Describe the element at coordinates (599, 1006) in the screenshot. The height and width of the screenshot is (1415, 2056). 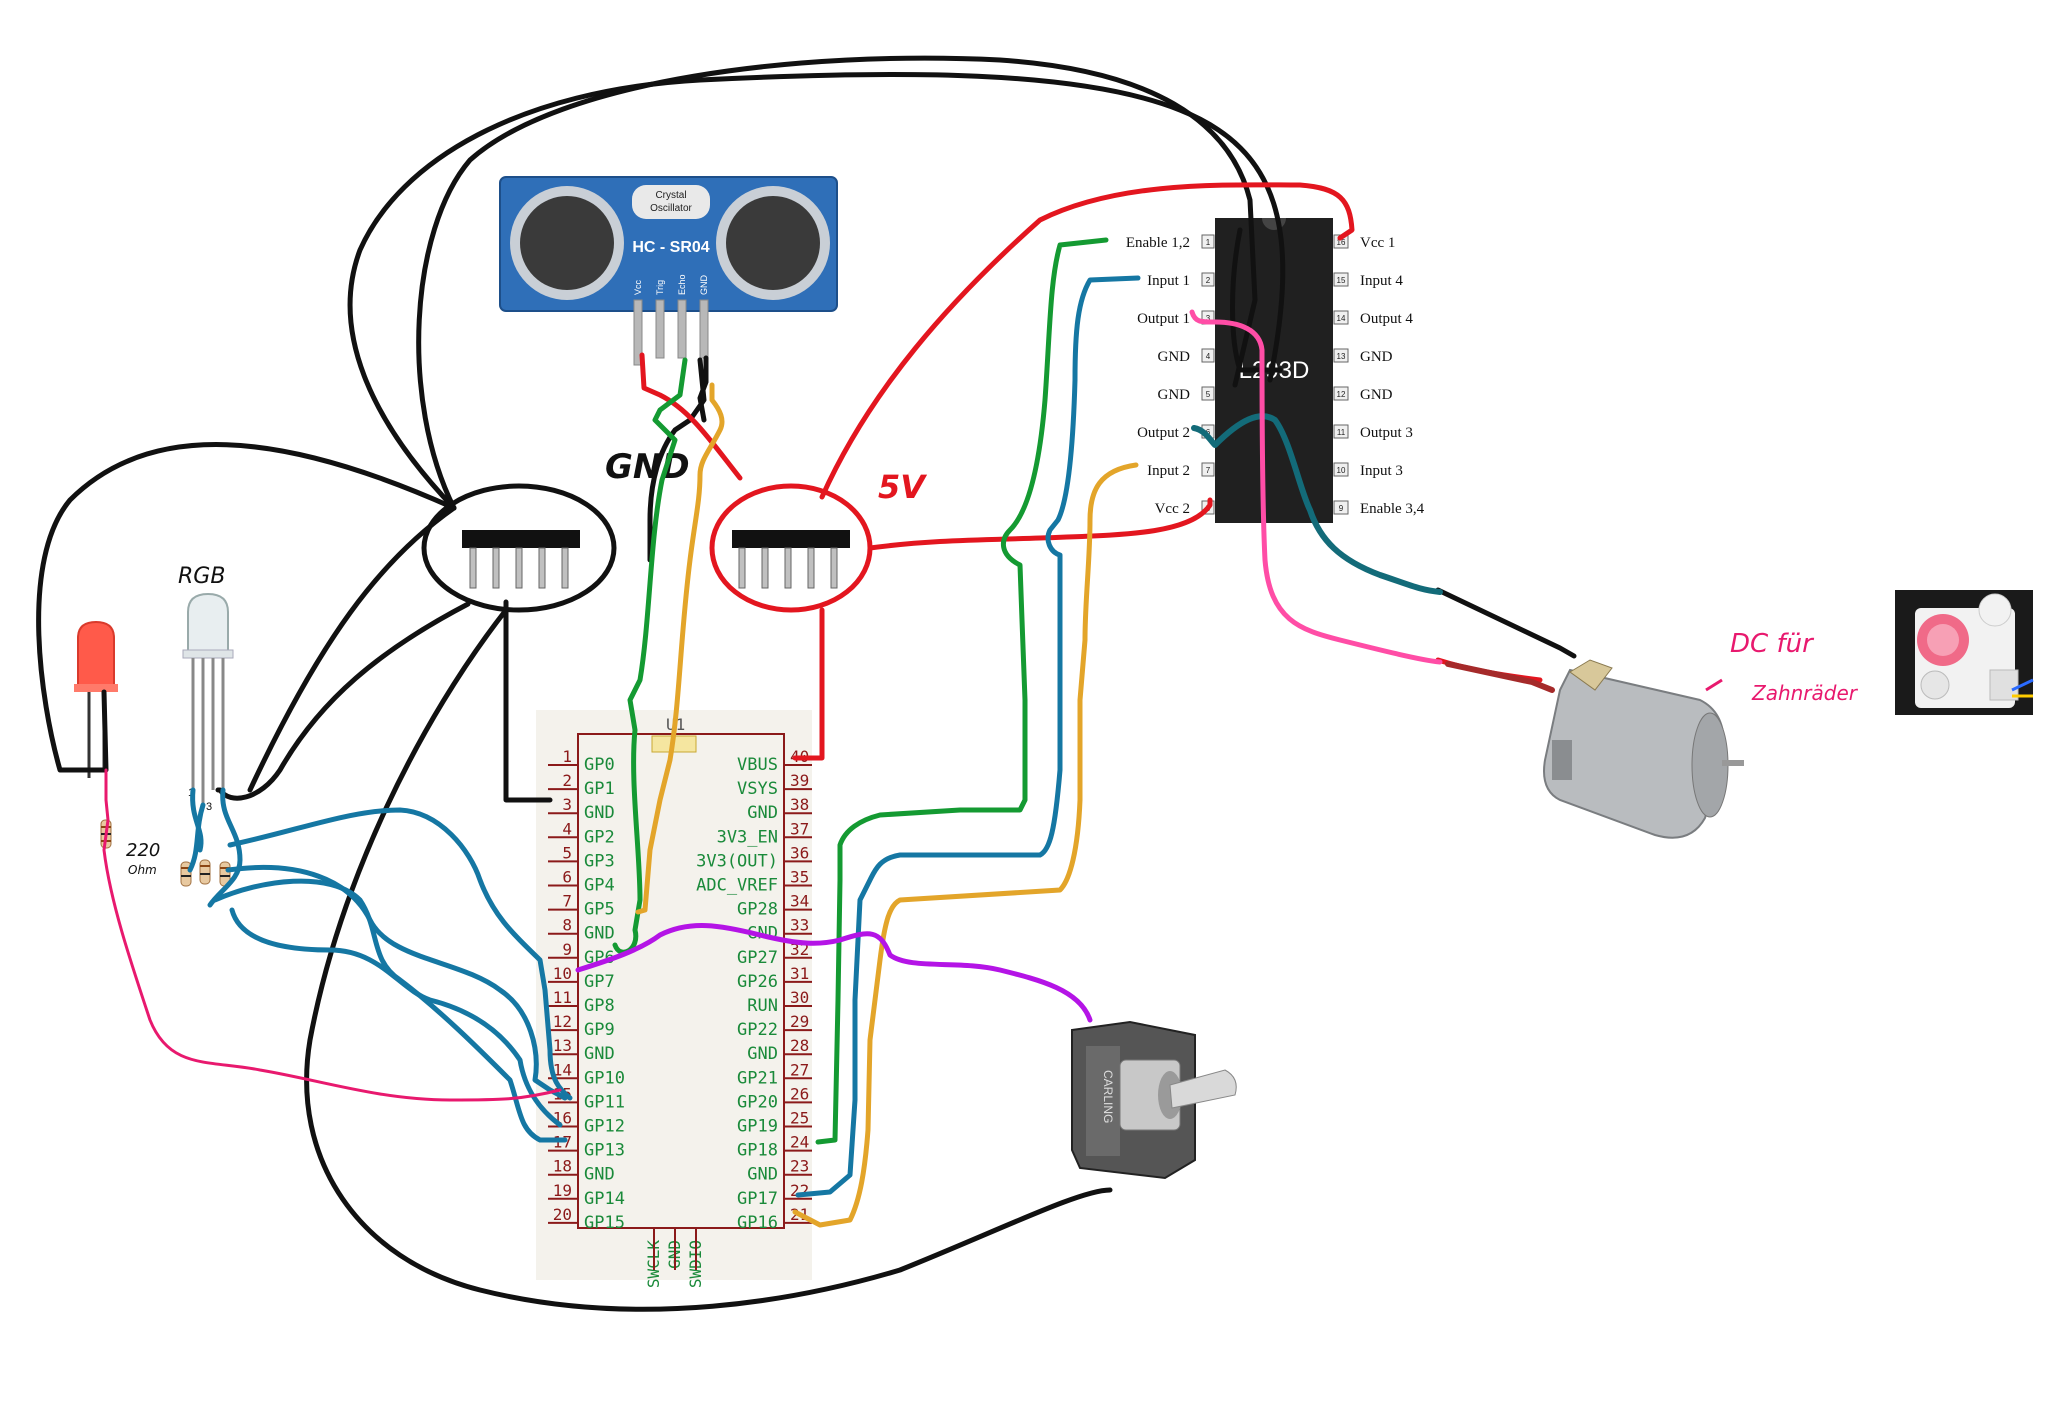
I see `pico-pin-name-left: GP8` at that location.